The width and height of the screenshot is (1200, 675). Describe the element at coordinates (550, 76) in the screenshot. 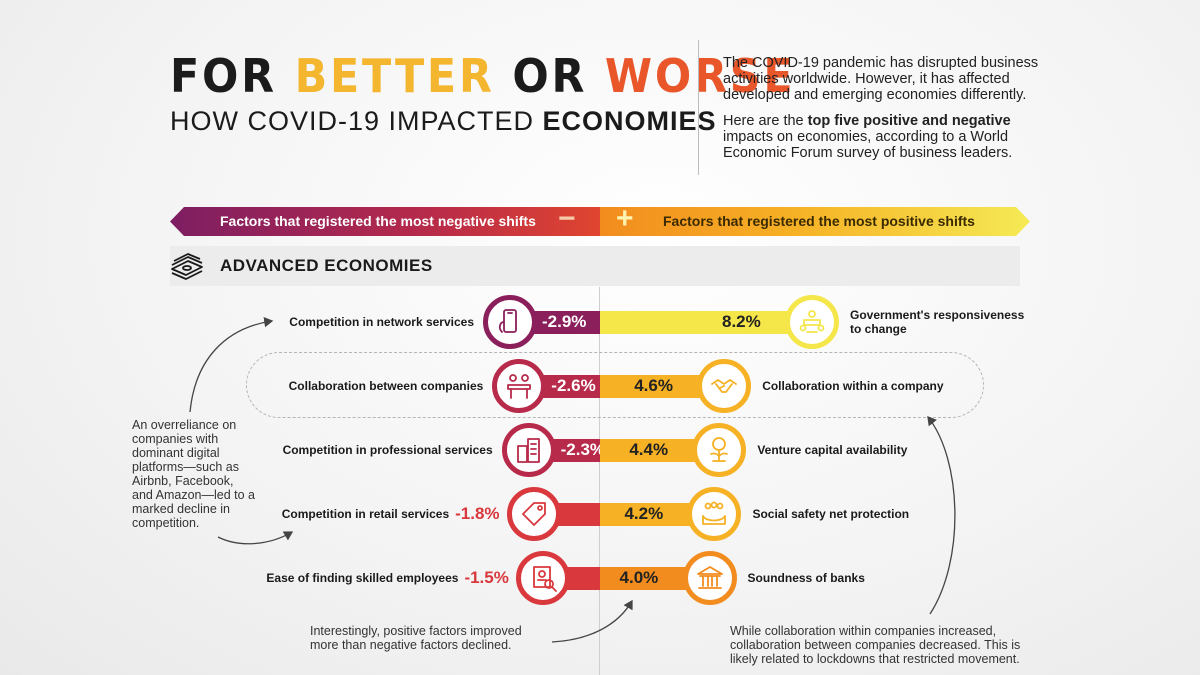

I see `title-word-3: OR` at that location.